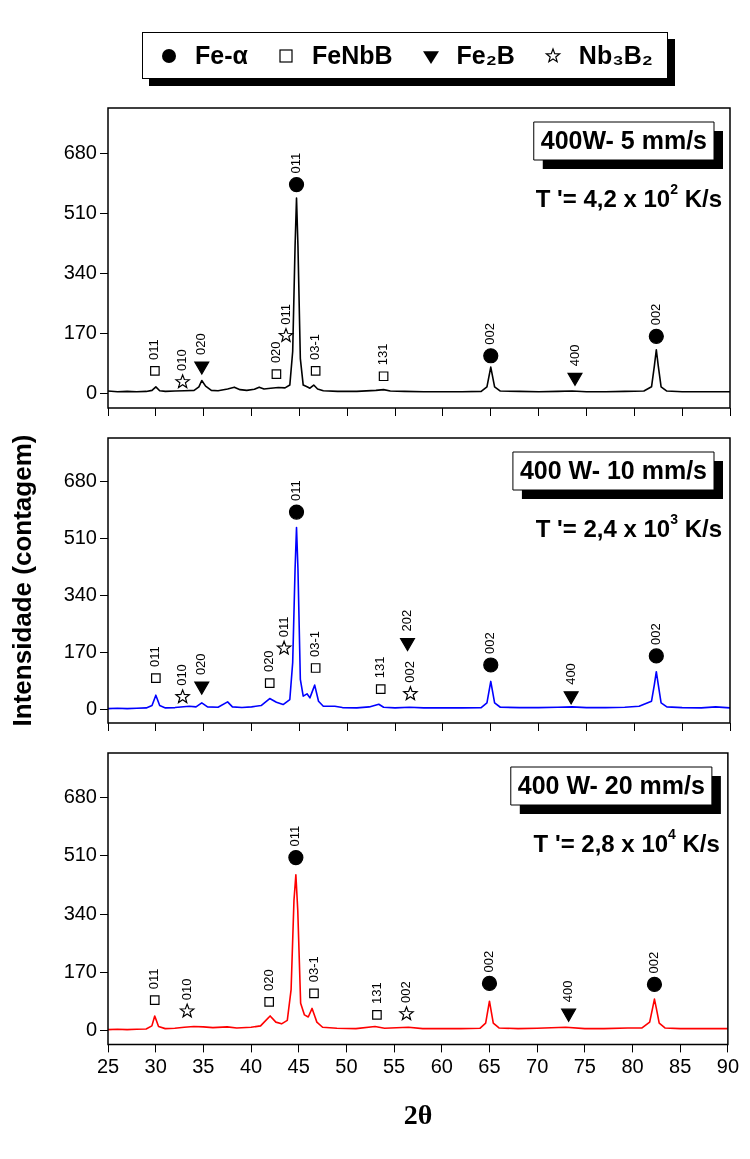 The width and height of the screenshot is (750, 1159). I want to click on y-axis-title: Intensidade (contagem), so click(21, 580).